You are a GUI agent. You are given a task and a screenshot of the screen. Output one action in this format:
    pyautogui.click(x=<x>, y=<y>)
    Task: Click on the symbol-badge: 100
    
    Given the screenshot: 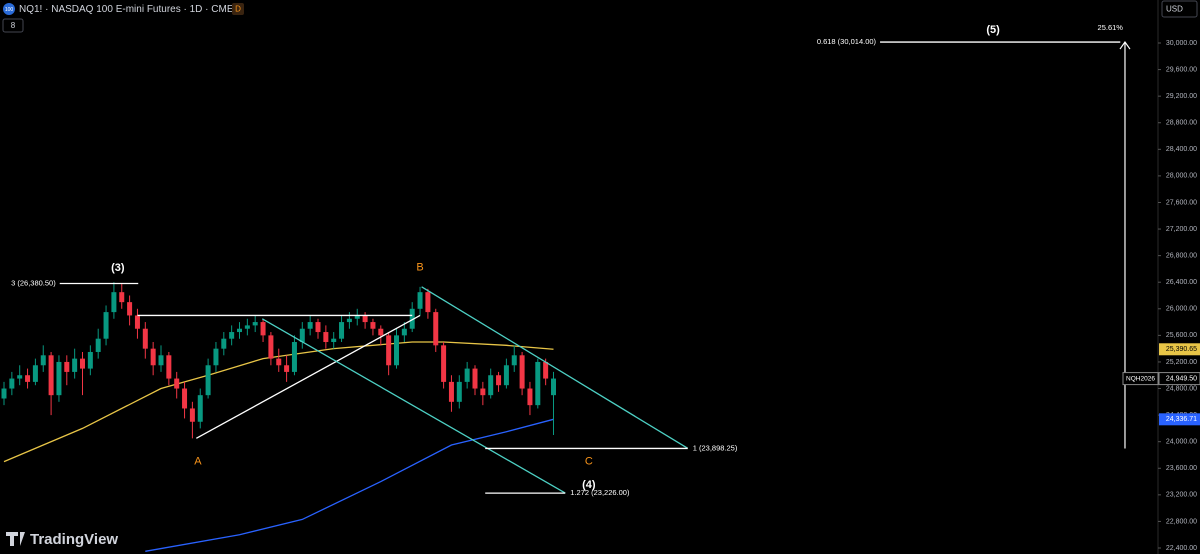 What is the action you would take?
    pyautogui.click(x=9, y=10)
    